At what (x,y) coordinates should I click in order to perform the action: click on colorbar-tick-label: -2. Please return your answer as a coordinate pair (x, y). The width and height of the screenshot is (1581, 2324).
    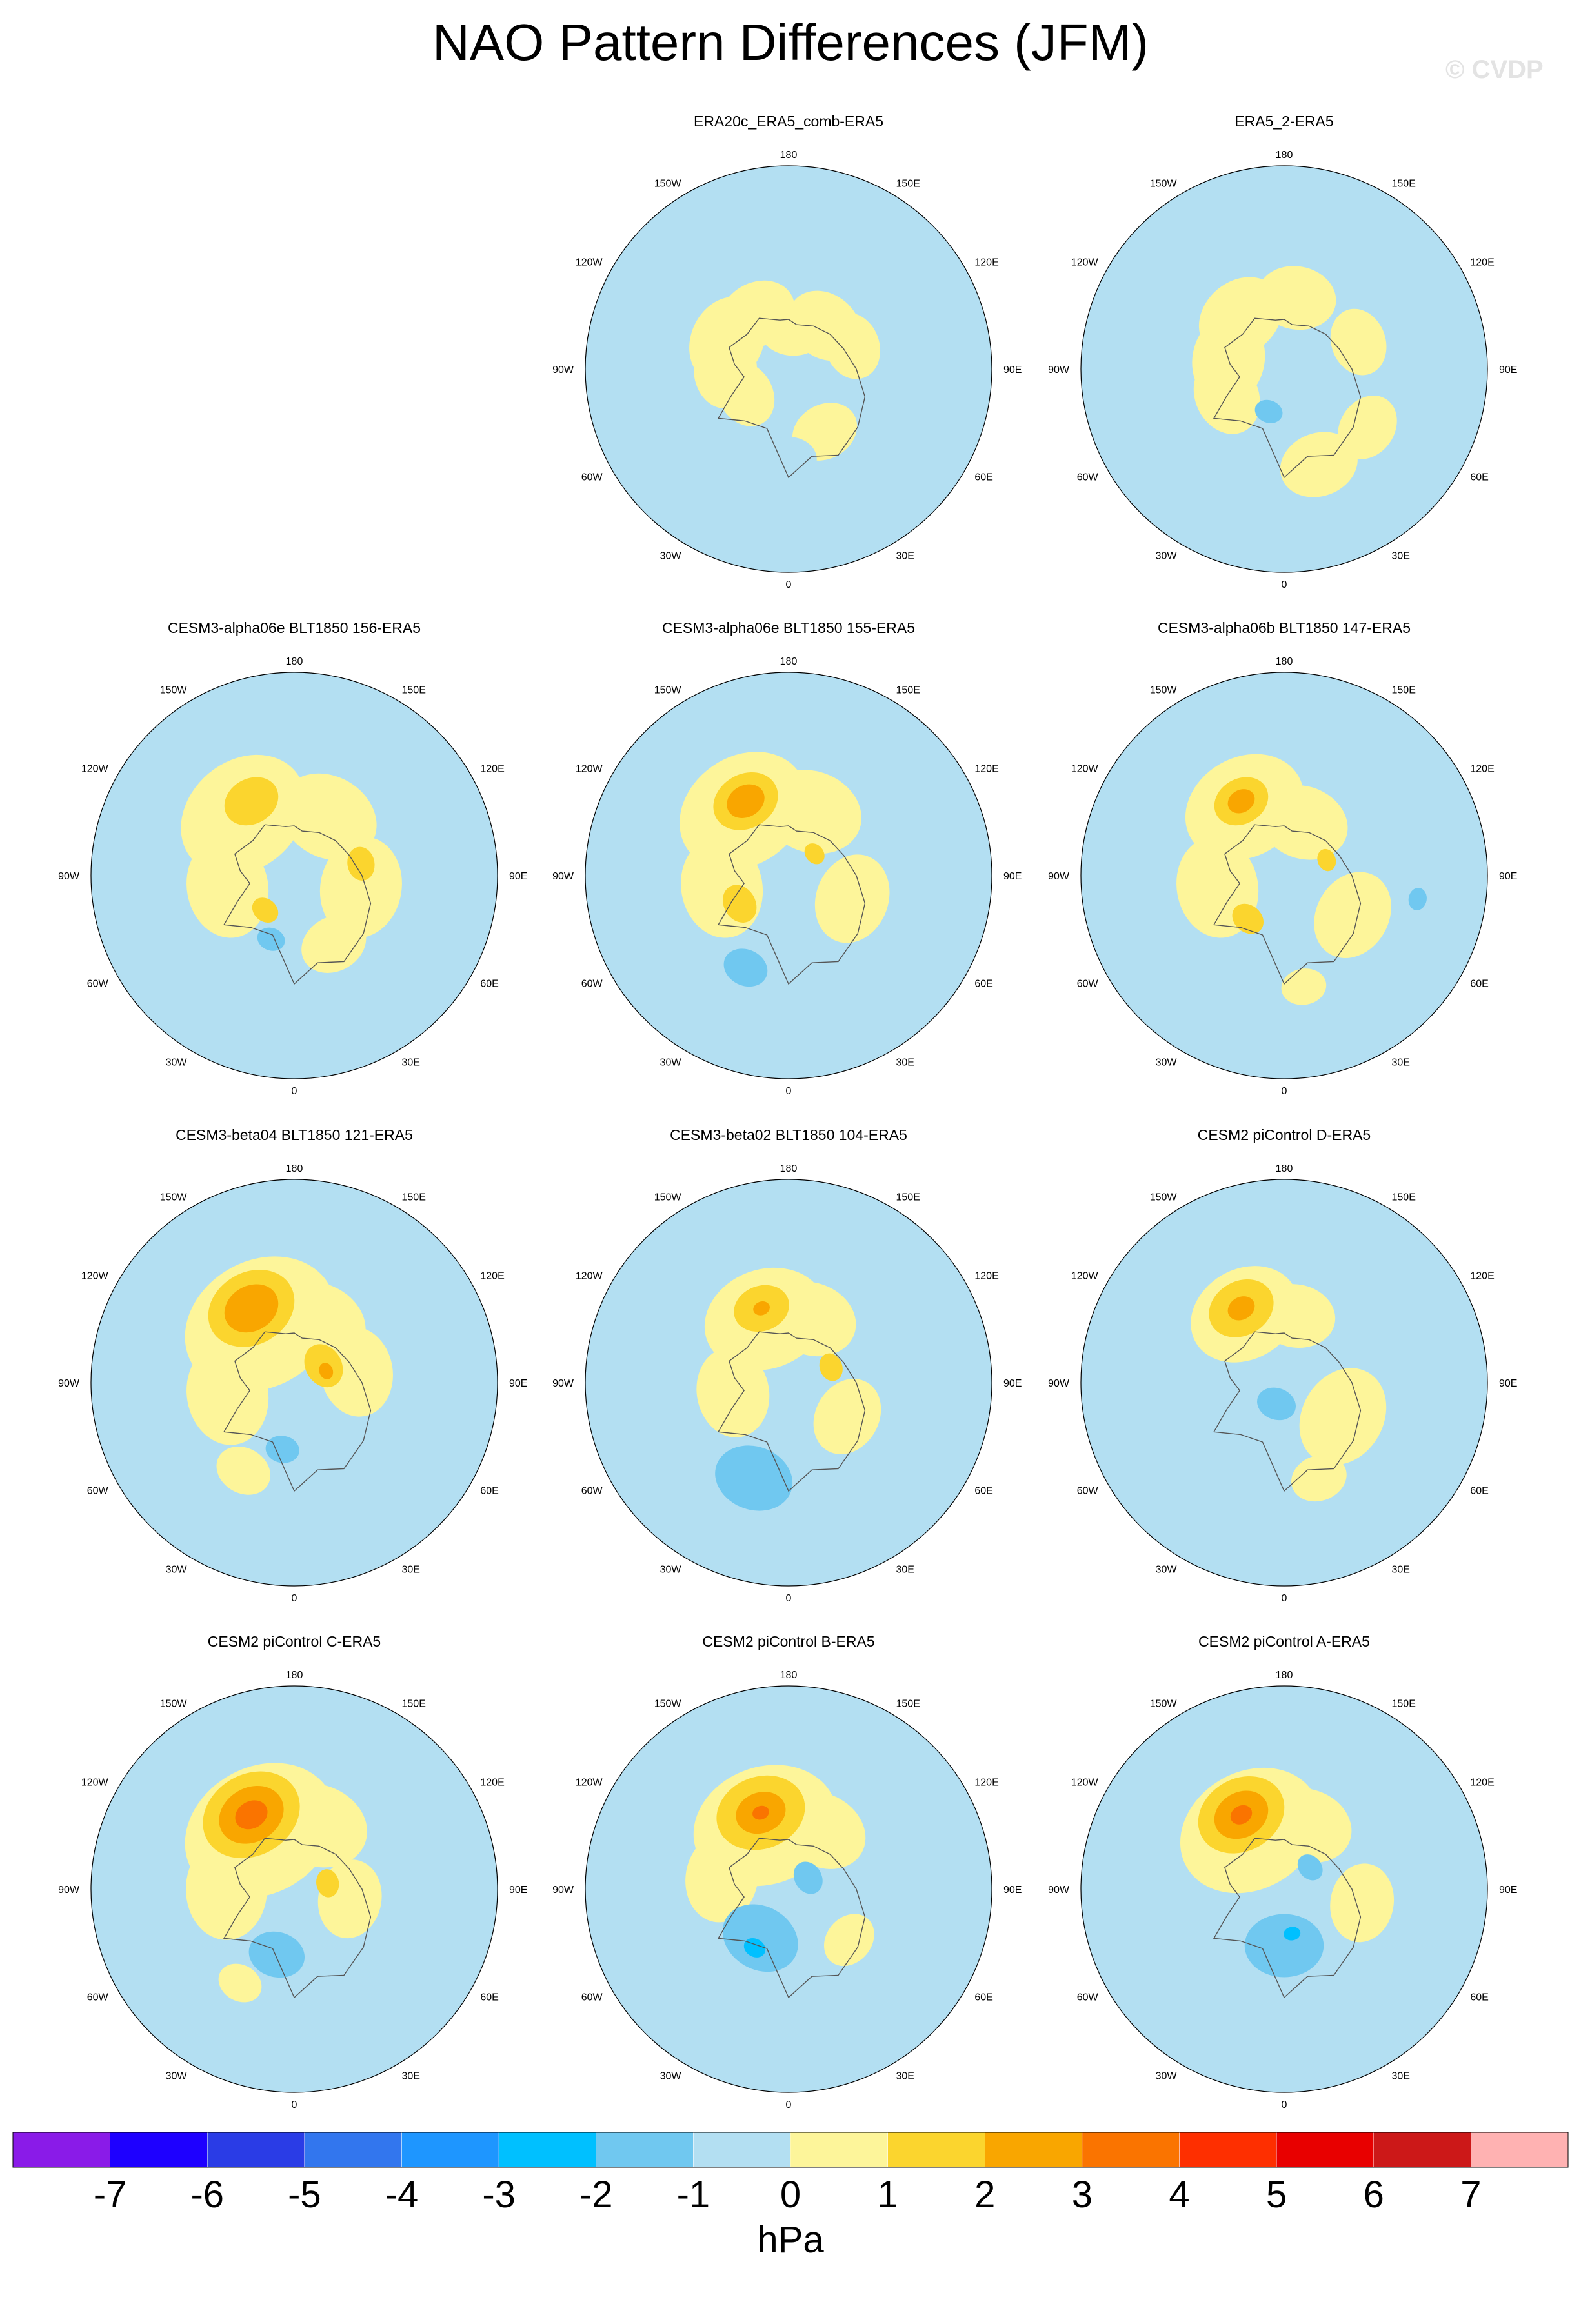
    Looking at the image, I should click on (596, 2195).